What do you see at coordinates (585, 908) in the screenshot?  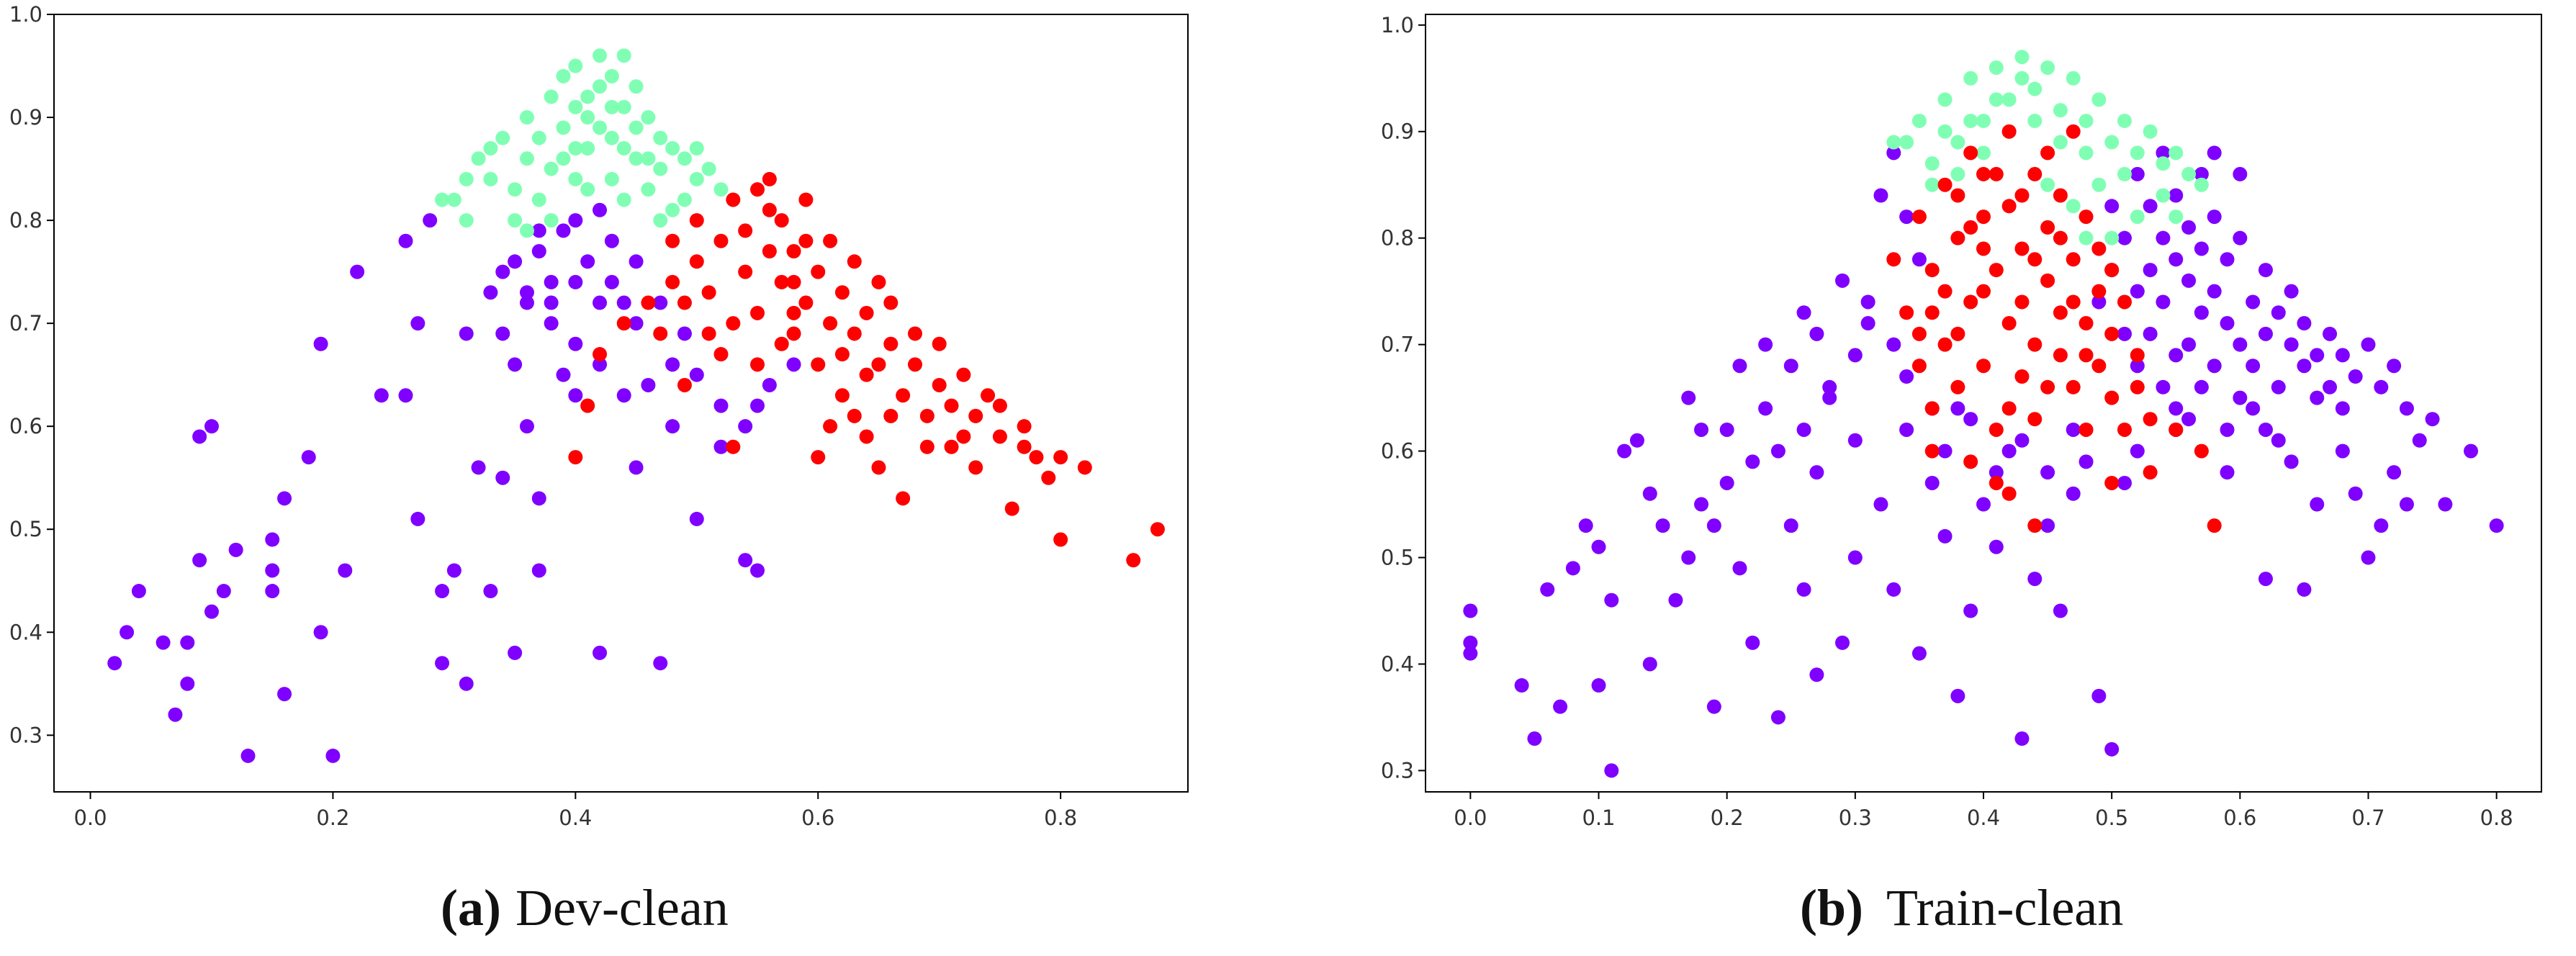 I see `panel-caption: (a) Dev-clean` at bounding box center [585, 908].